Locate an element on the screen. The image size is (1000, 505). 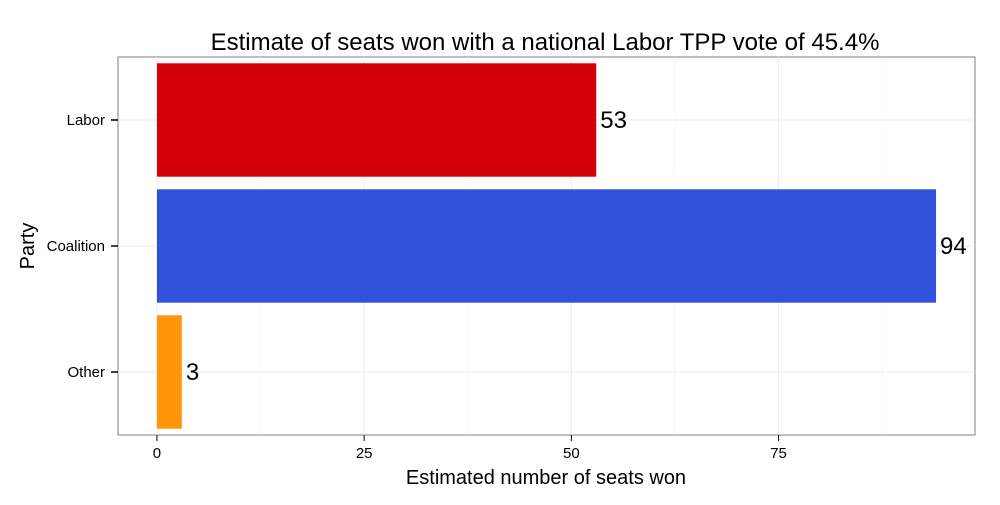
bar-labor is located at coordinates (376, 120).